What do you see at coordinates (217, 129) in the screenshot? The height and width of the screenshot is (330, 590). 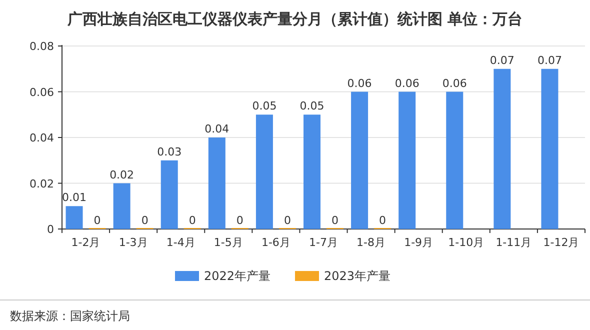 I see `data-label: 0.04` at bounding box center [217, 129].